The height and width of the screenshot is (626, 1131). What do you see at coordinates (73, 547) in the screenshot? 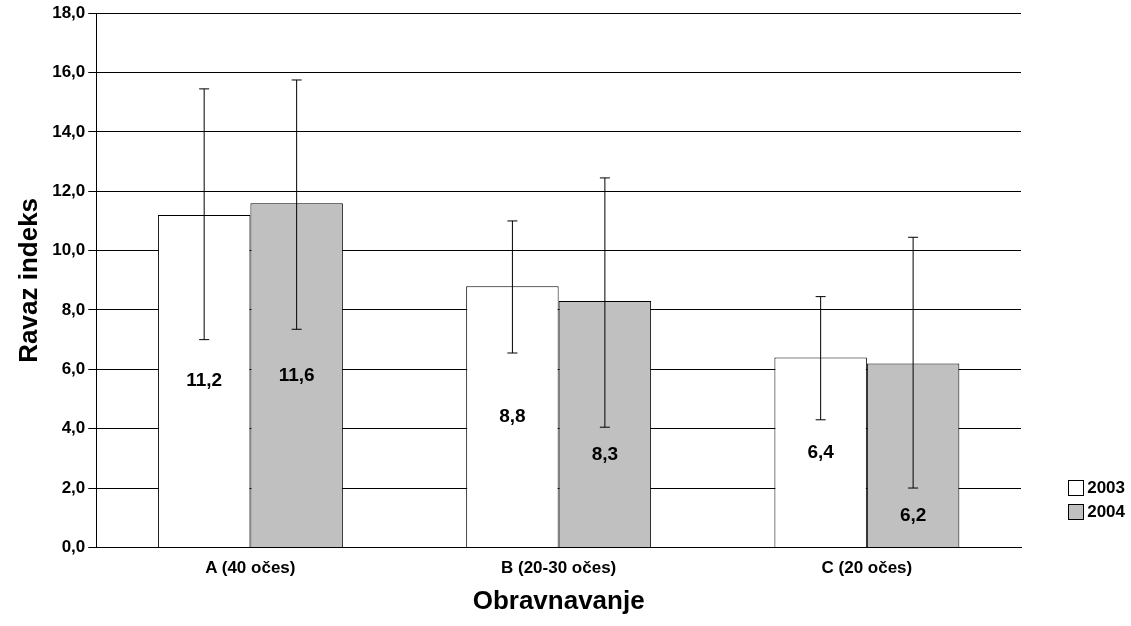
I see `y-tick-label: 0,0` at bounding box center [73, 547].